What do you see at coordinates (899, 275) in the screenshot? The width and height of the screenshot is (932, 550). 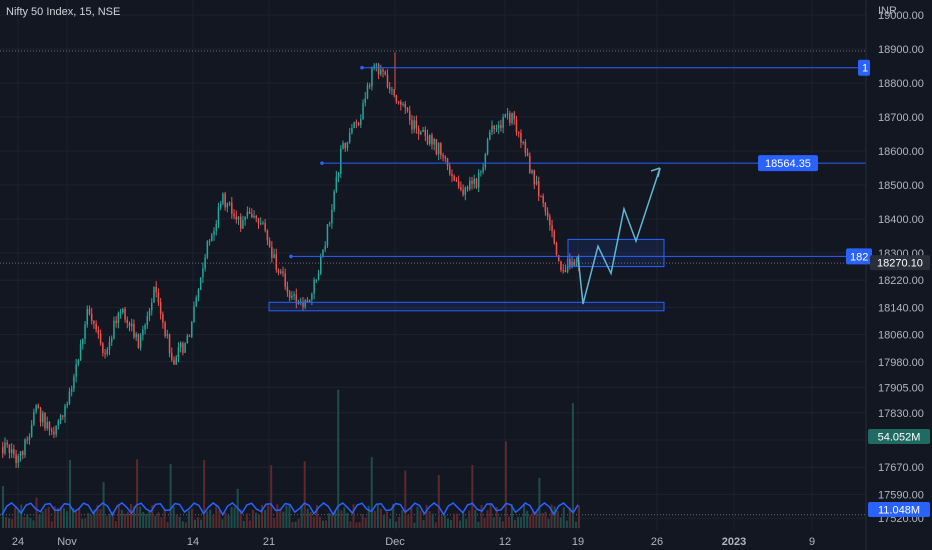 I see `price-scale` at bounding box center [899, 275].